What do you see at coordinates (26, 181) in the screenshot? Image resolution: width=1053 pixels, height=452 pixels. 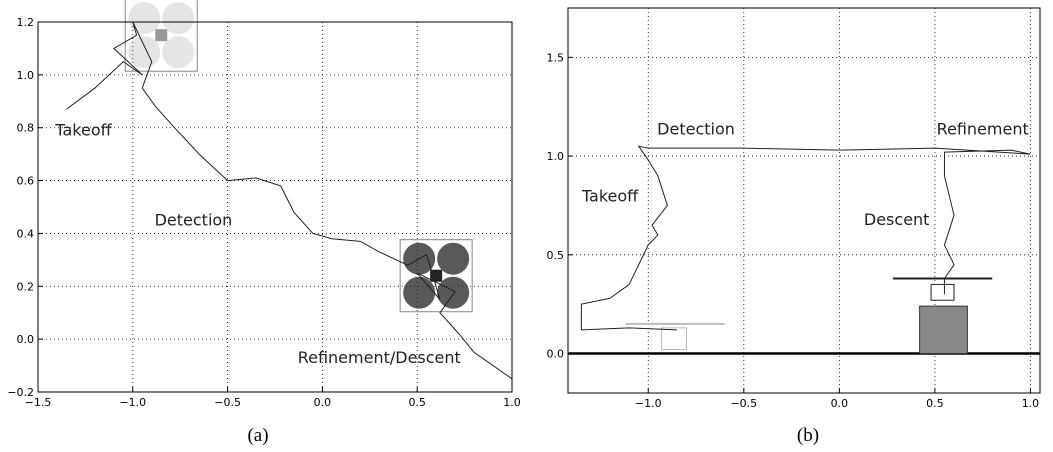 I see `y-tick-label: 0.6` at bounding box center [26, 181].